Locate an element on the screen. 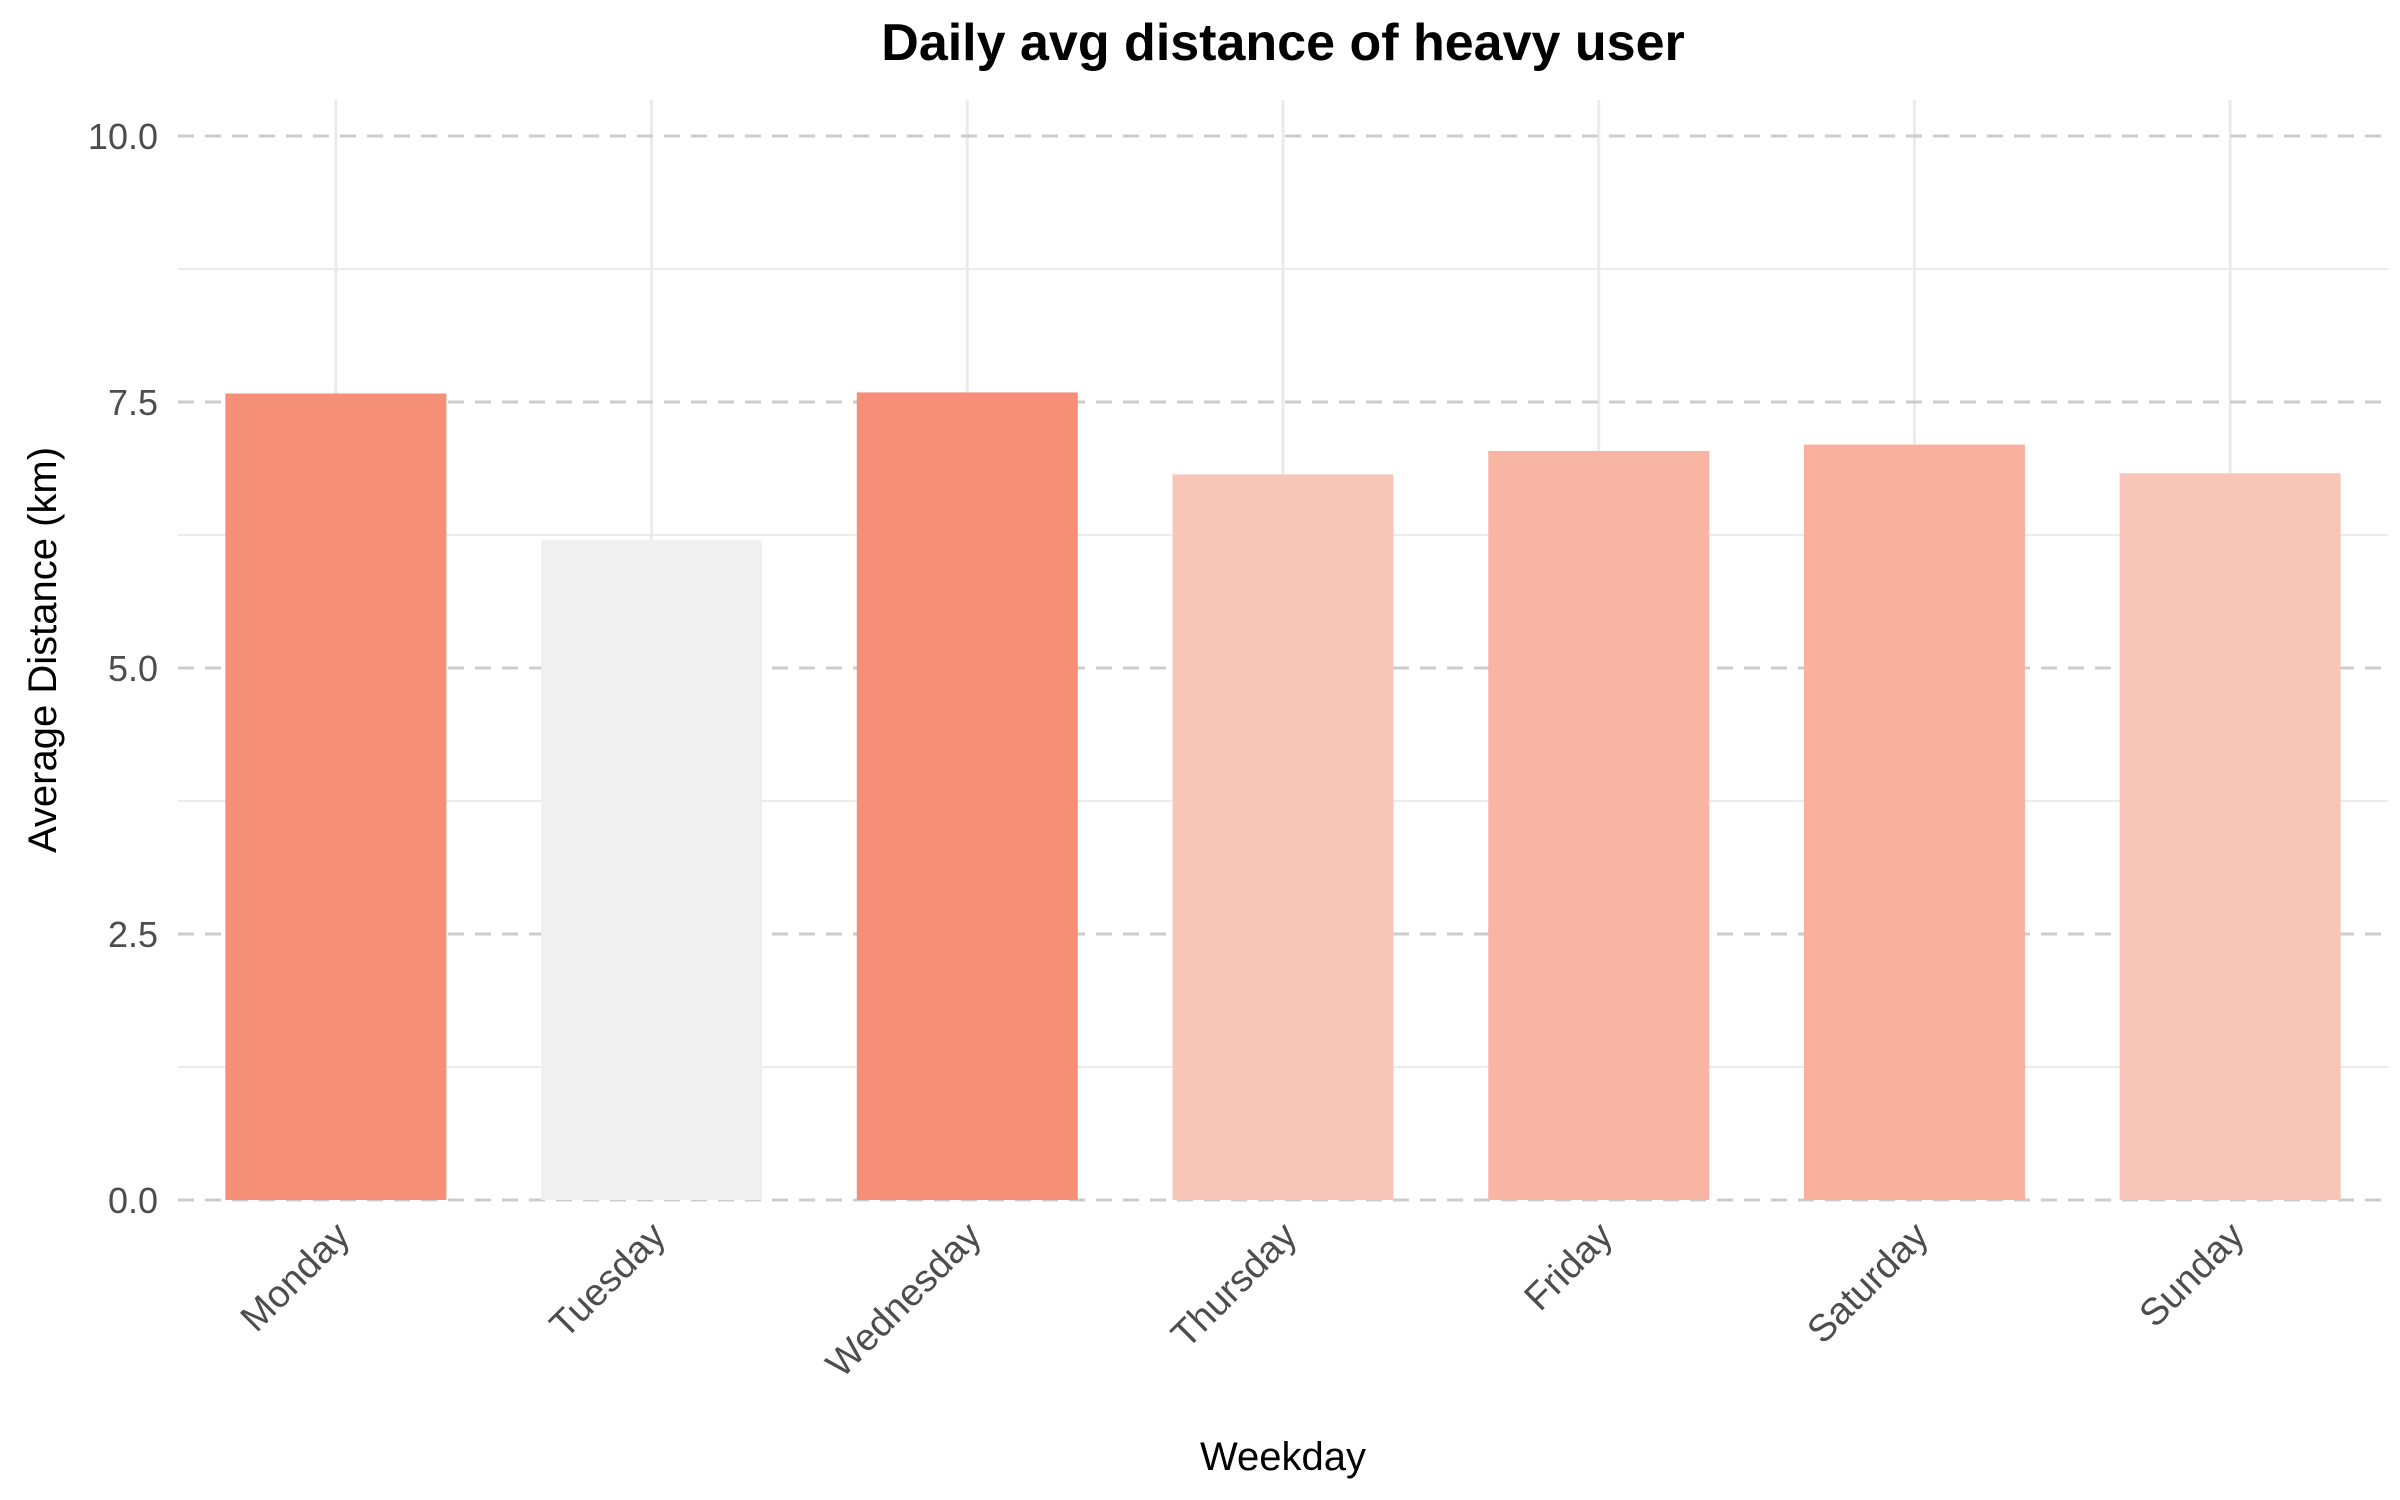  x-tick-label: Monday is located at coordinates (295, 1277).